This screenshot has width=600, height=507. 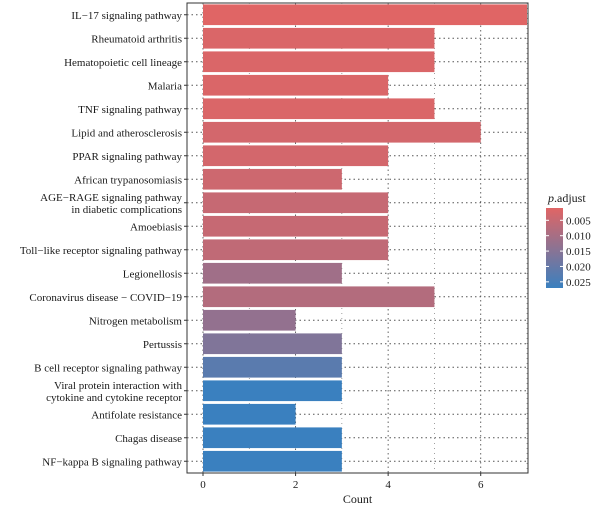 I want to click on category-label: Hematopoietic cell lineage, so click(x=123, y=63).